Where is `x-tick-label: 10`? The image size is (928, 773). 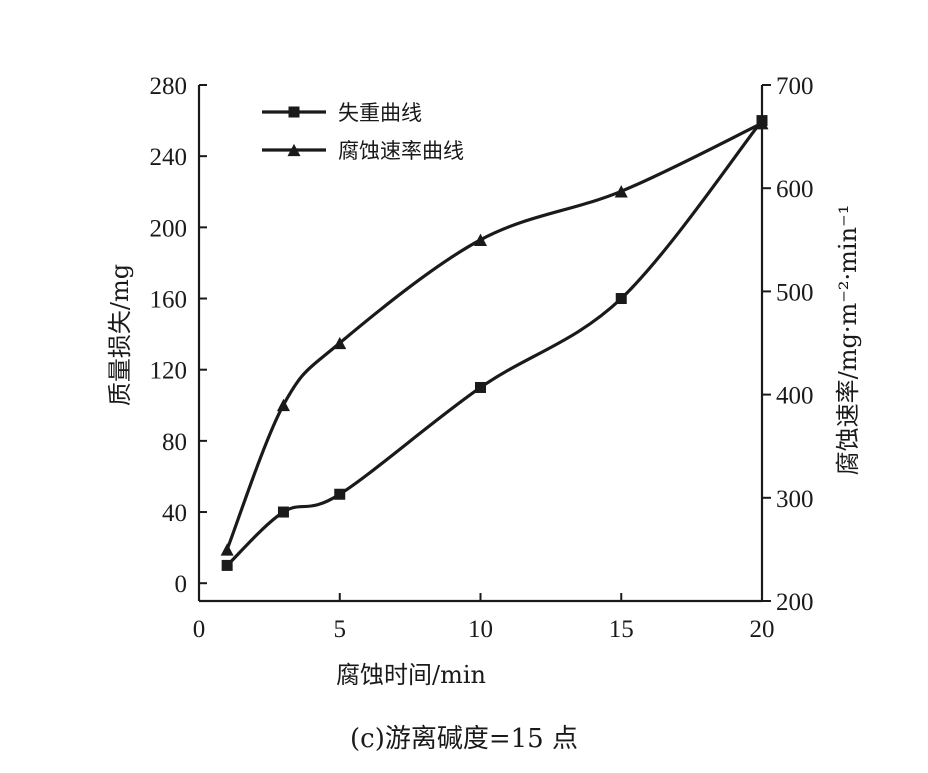 x-tick-label: 10 is located at coordinates (480, 629).